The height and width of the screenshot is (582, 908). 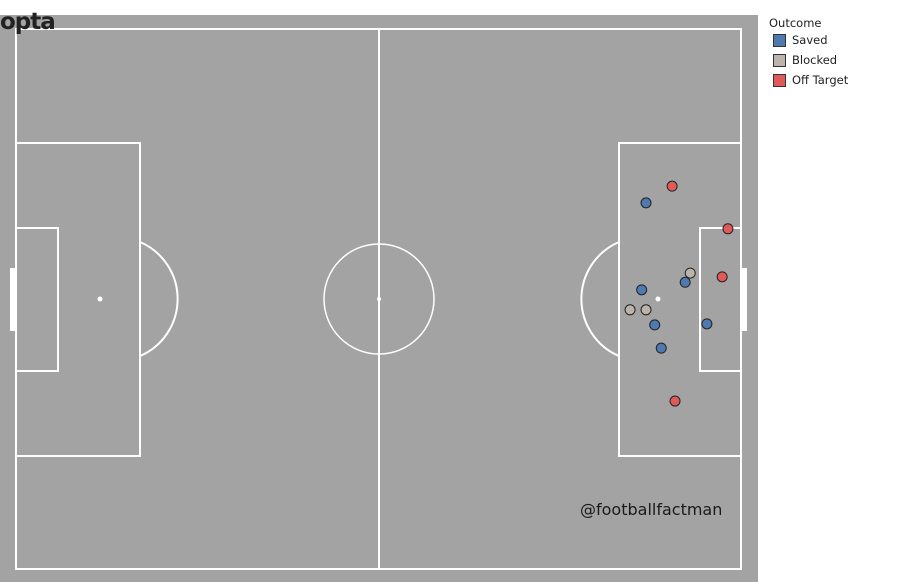 I want to click on legend-item-blocked: Blocked, so click(x=810, y=60).